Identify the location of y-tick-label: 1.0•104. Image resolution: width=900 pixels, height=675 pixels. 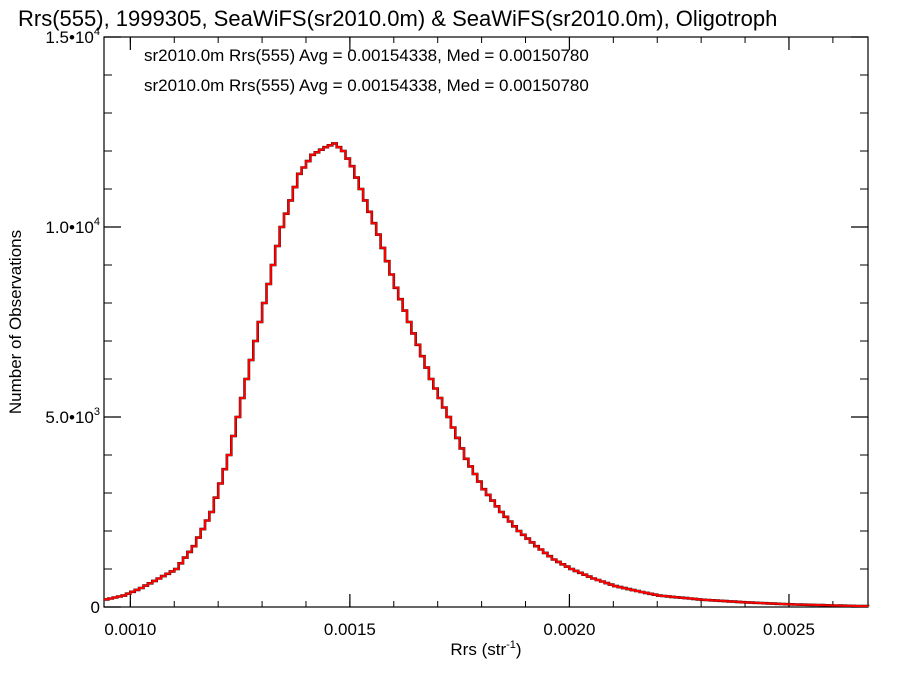
(72, 226).